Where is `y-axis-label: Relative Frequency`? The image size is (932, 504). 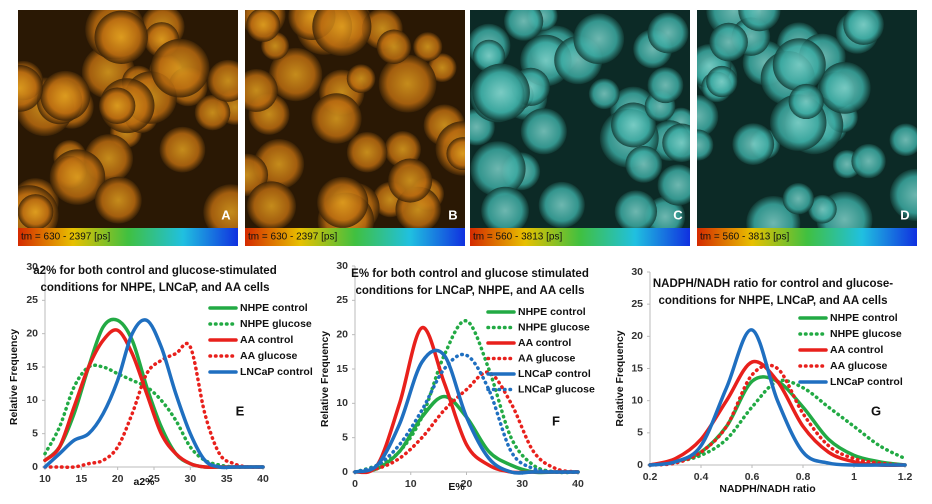
y-axis-label: Relative Frequency is located at coordinates (14, 377).